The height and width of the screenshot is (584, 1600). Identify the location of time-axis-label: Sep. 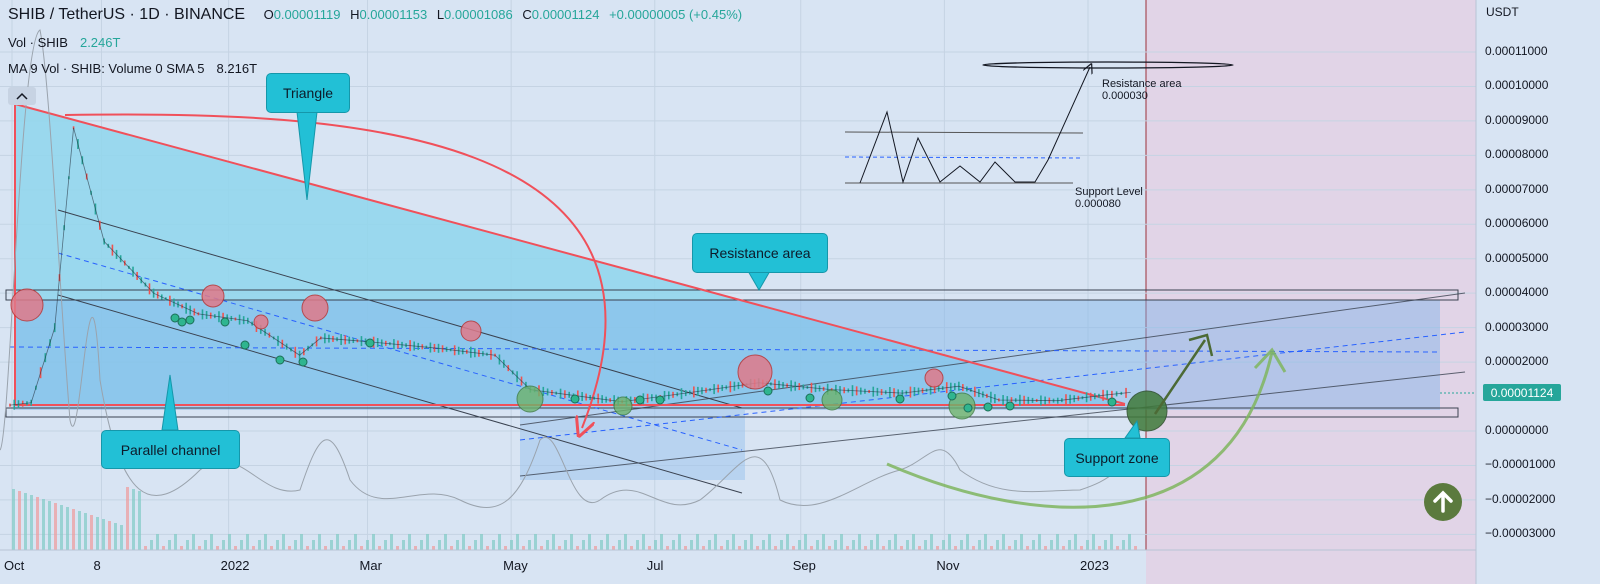
(804, 565).